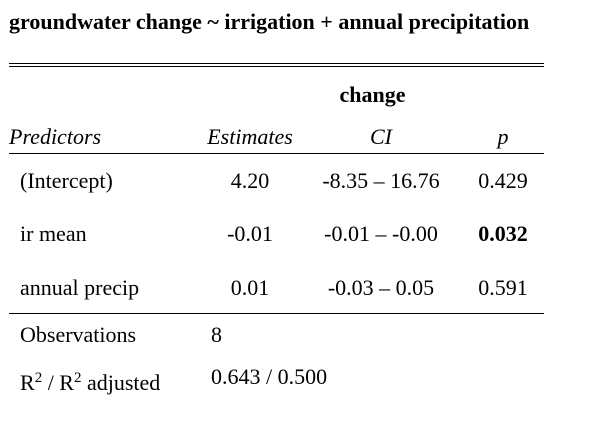  What do you see at coordinates (58, 382) in the screenshot?
I see `r-squared-label-mid: / R` at bounding box center [58, 382].